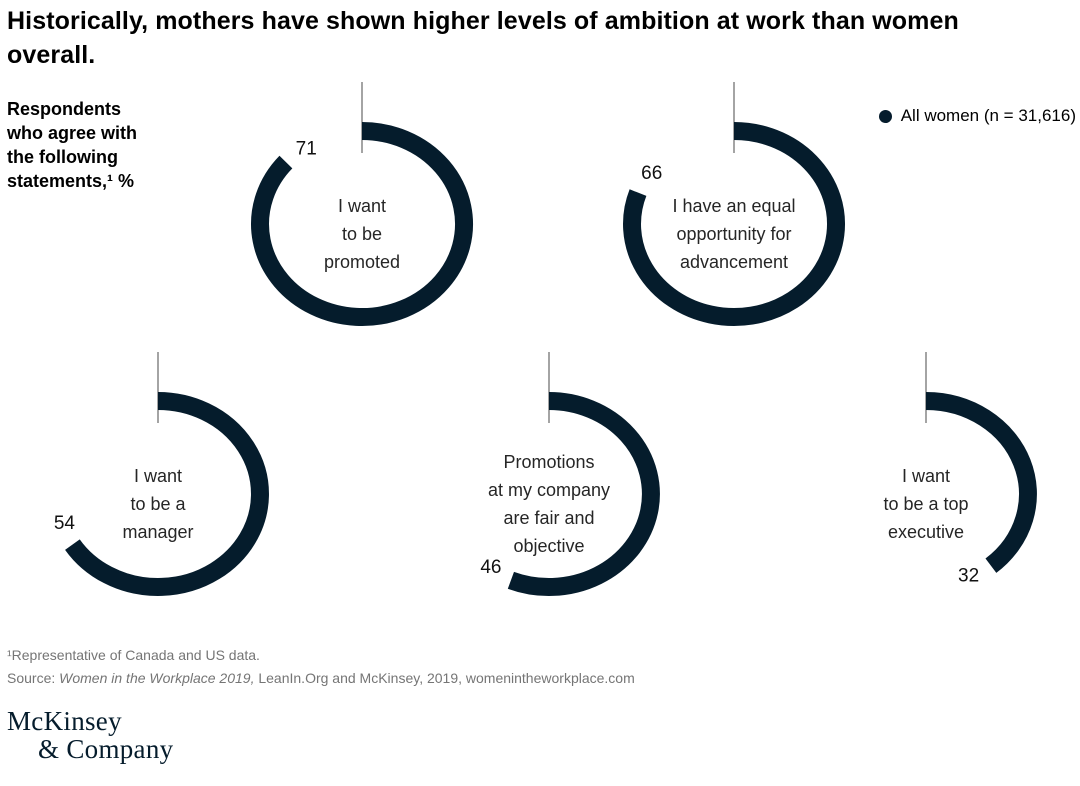 Image resolution: width=1080 pixels, height=786 pixels. Describe the element at coordinates (548, 546) in the screenshot. I see `ring-center-label-line: objective` at that location.